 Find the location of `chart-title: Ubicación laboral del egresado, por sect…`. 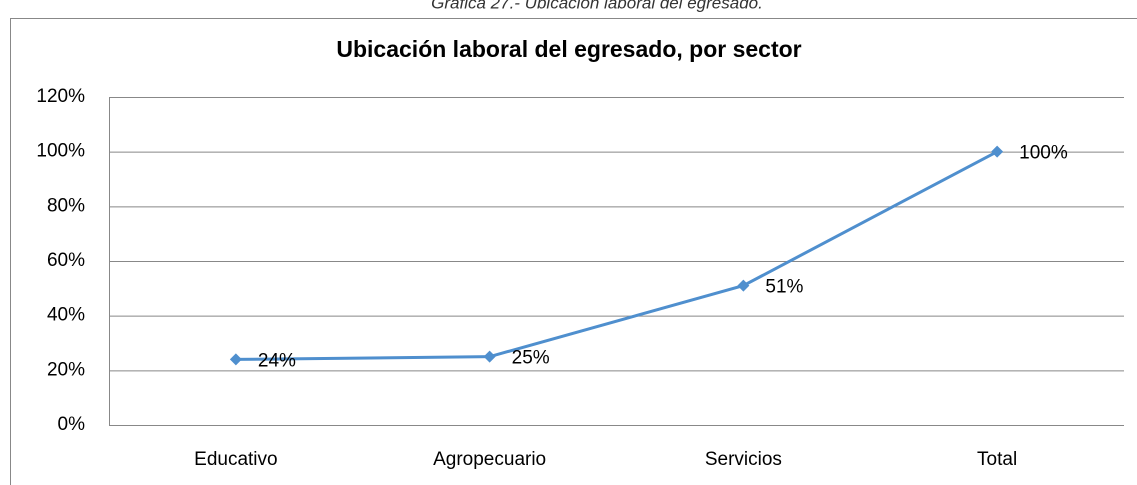

chart-title: Ubicación laboral del egresado, por sect… is located at coordinates (568, 49).